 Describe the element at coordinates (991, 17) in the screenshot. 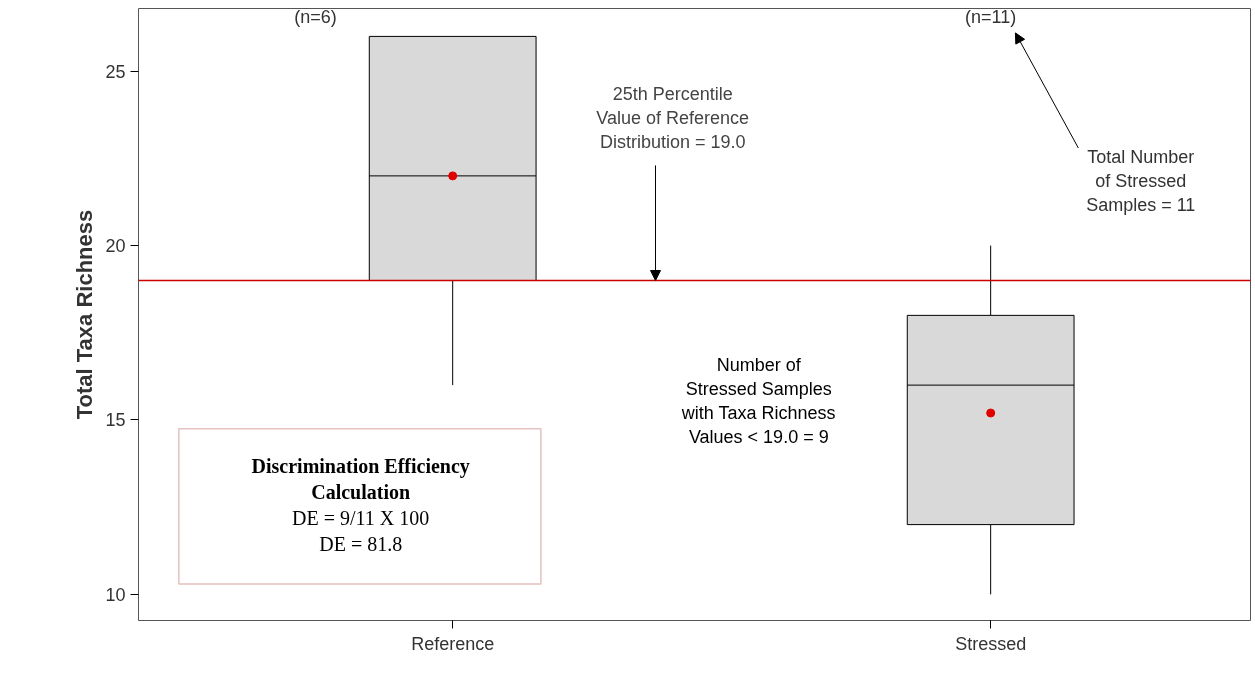

I see `annotation: (n=11)` at that location.